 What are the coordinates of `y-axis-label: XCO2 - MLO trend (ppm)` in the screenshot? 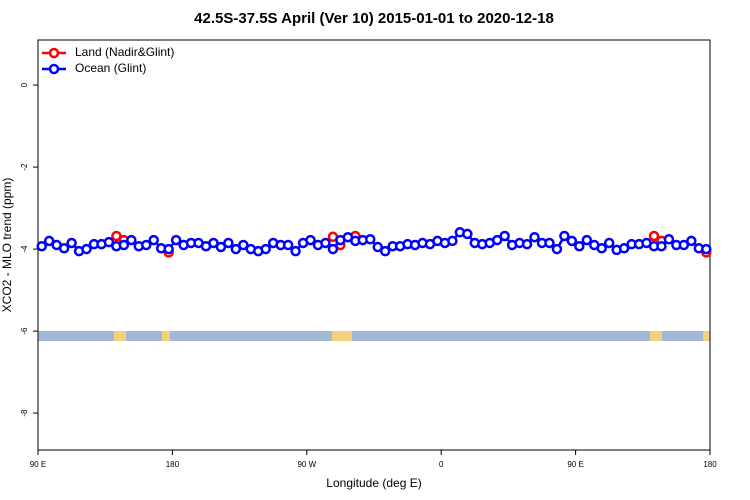 It's located at (7, 245).